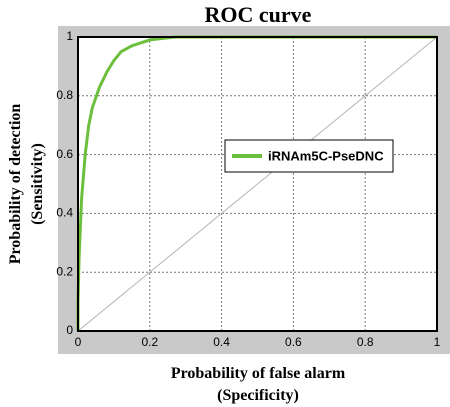 Image resolution: width=450 pixels, height=407 pixels. Describe the element at coordinates (64, 213) in the screenshot. I see `y-tick-label: 0.4` at that location.